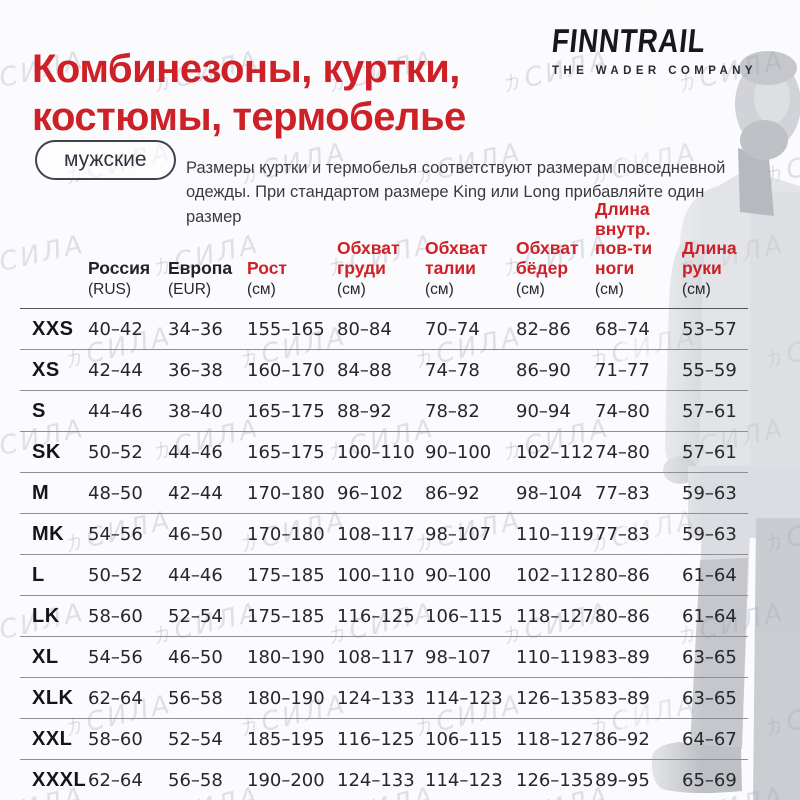  Describe the element at coordinates (286, 493) in the screenshot. I see `size-value-cell: 170–180` at that location.